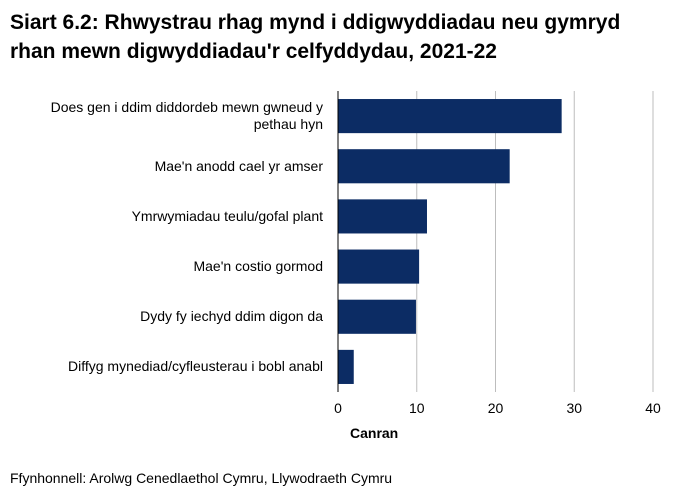 The height and width of the screenshot is (503, 680). What do you see at coordinates (496, 408) in the screenshot?
I see `x-tick-label: 20` at bounding box center [496, 408].